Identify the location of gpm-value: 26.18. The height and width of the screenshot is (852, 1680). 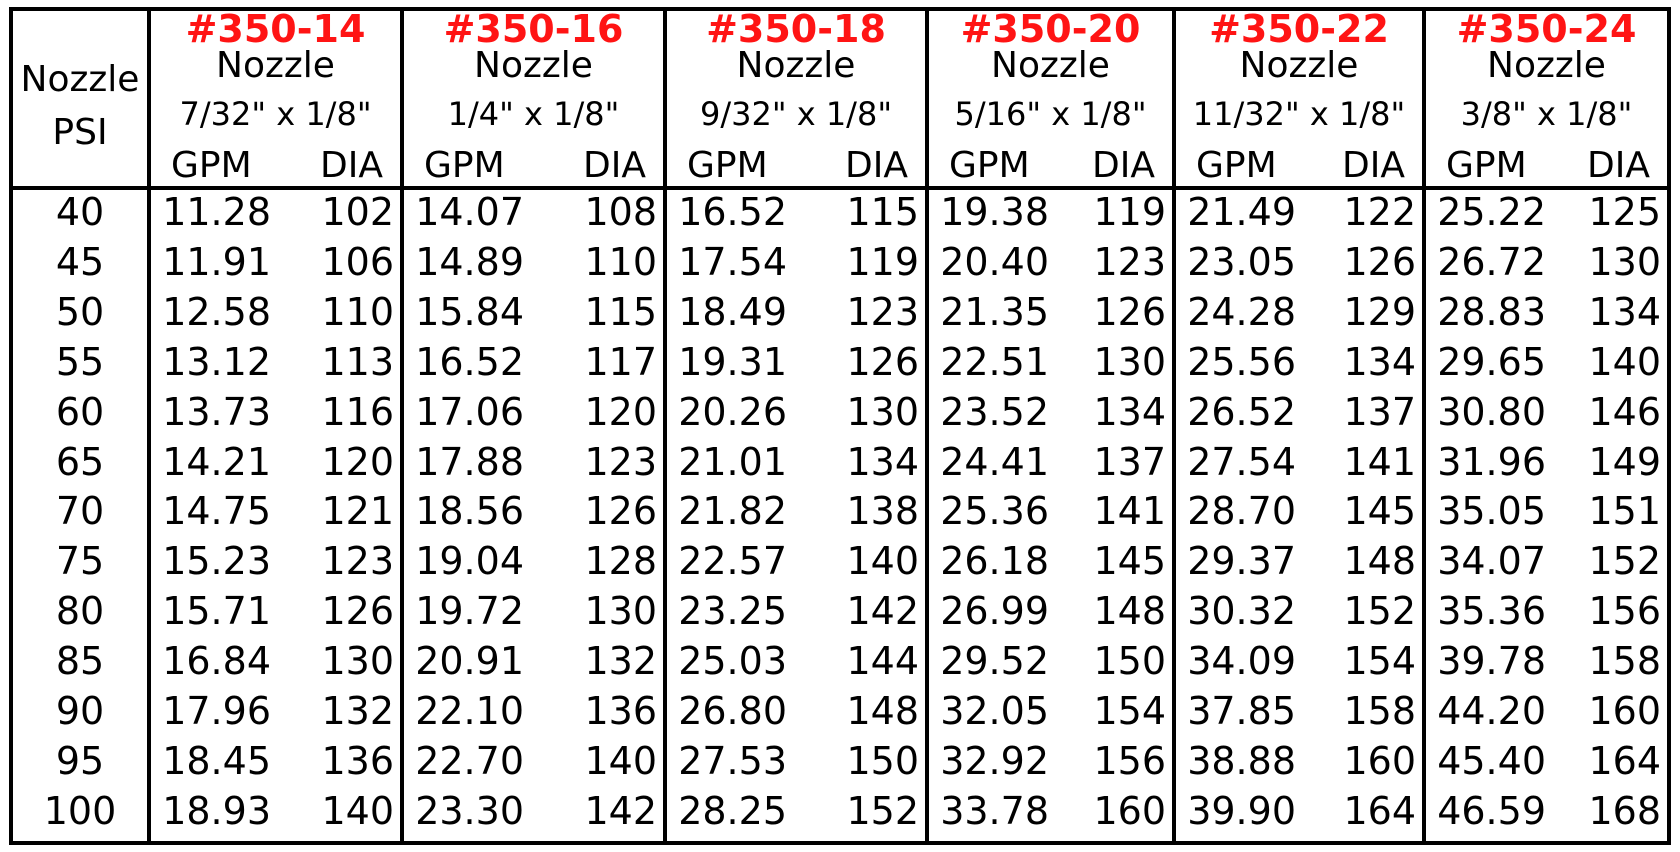
(994, 561).